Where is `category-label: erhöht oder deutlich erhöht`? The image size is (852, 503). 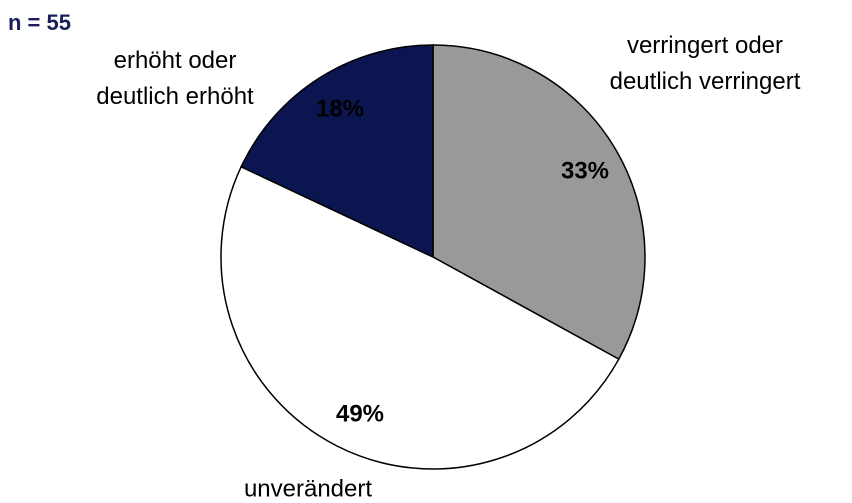 category-label: erhöht oder deutlich erhöht is located at coordinates (175, 78).